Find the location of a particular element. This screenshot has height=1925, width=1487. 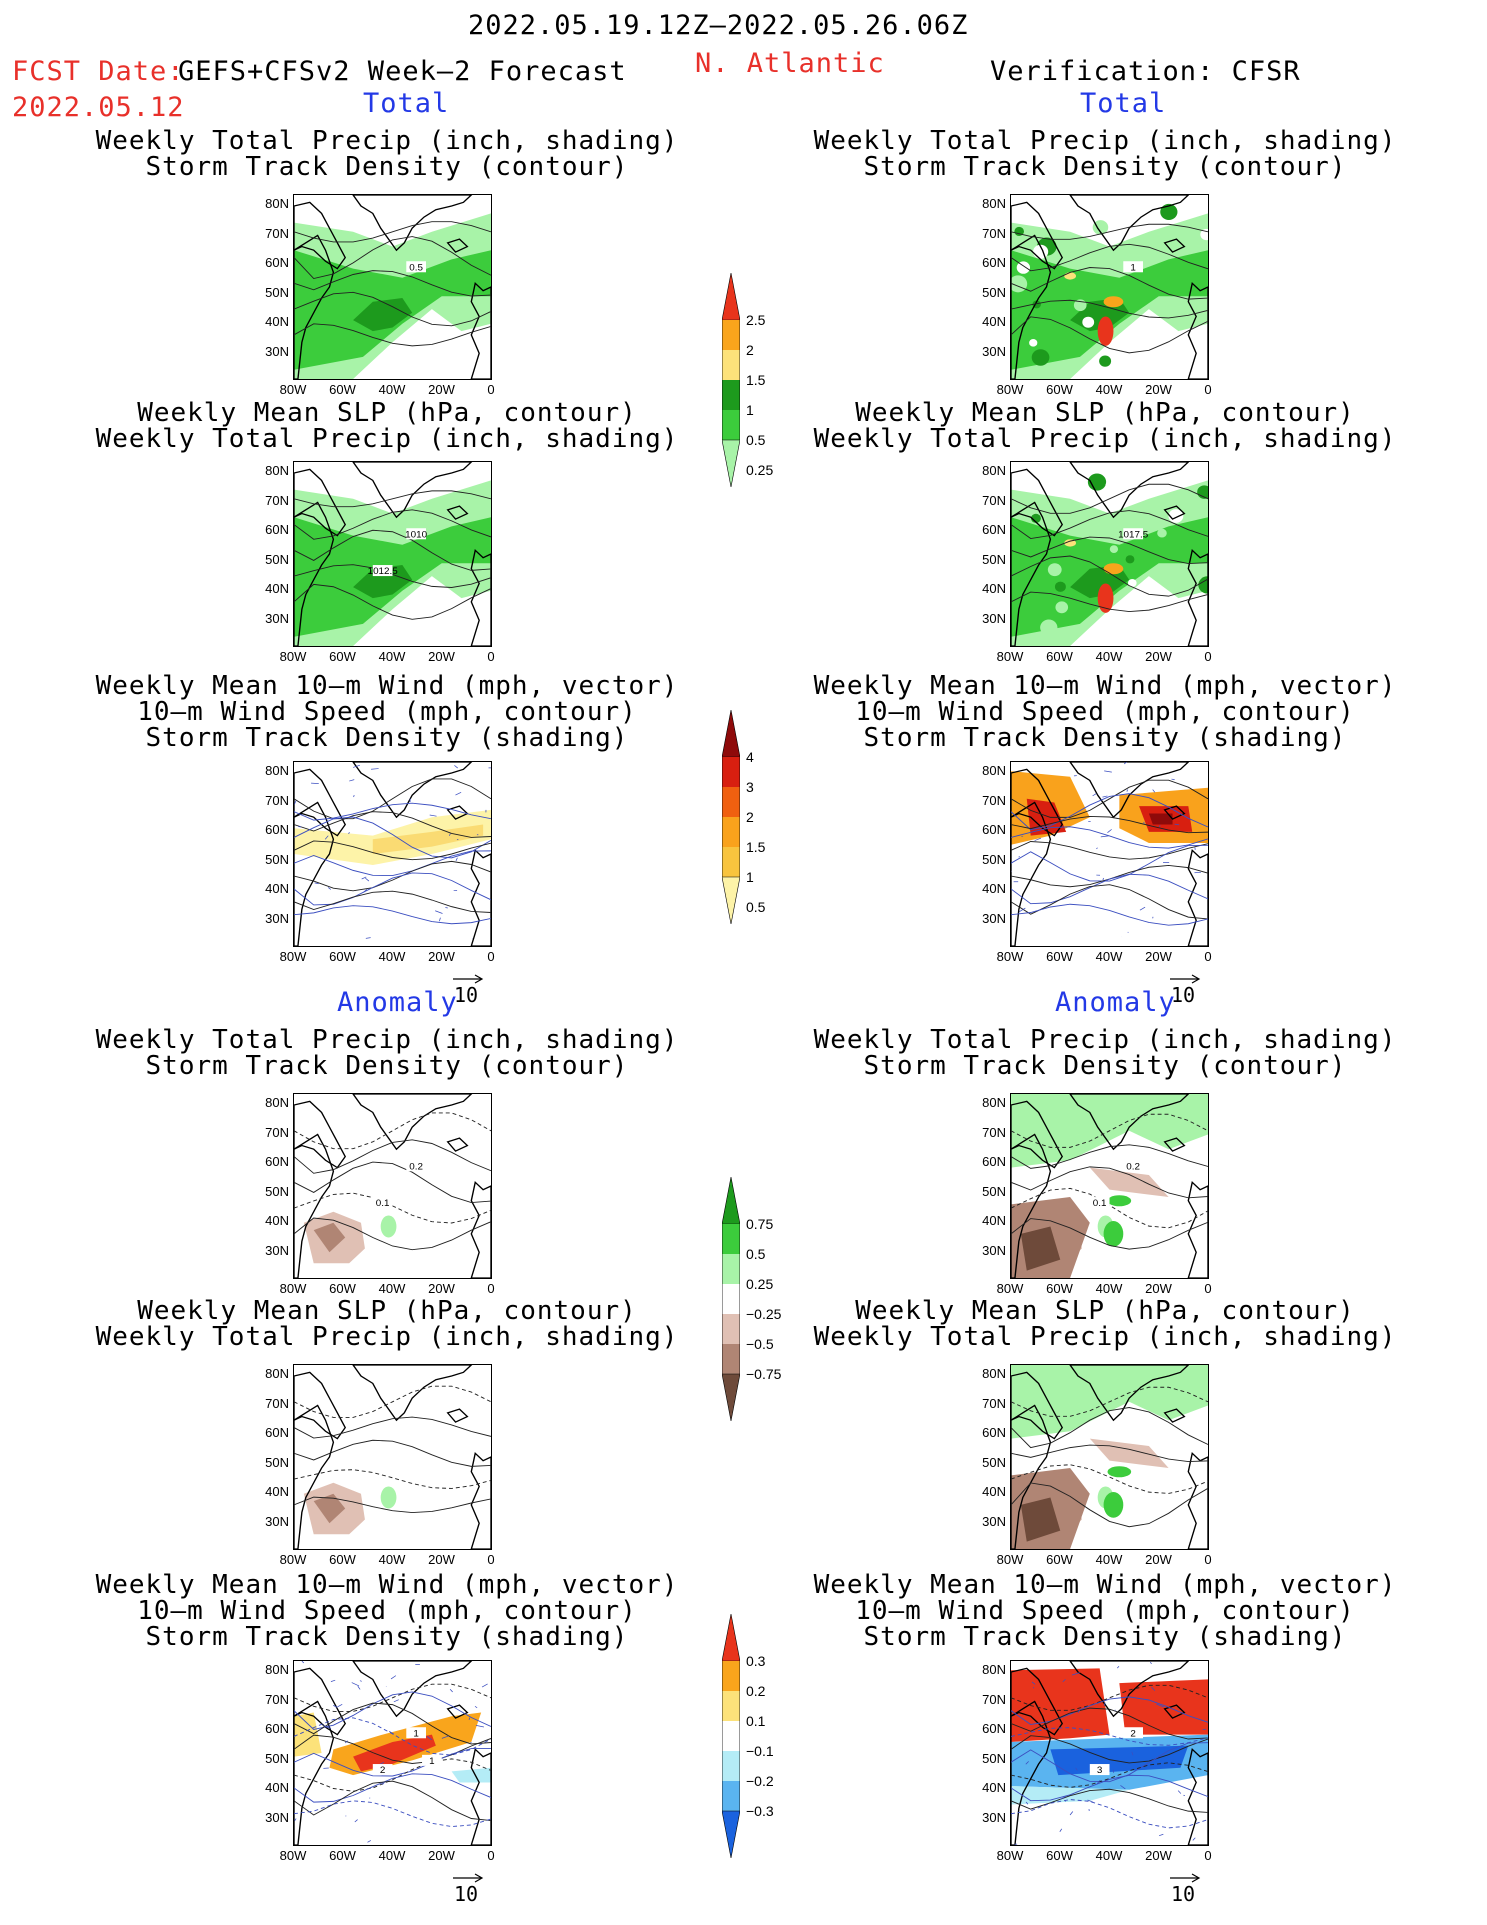

map-canvas: 23 is located at coordinates (1109, 1753).